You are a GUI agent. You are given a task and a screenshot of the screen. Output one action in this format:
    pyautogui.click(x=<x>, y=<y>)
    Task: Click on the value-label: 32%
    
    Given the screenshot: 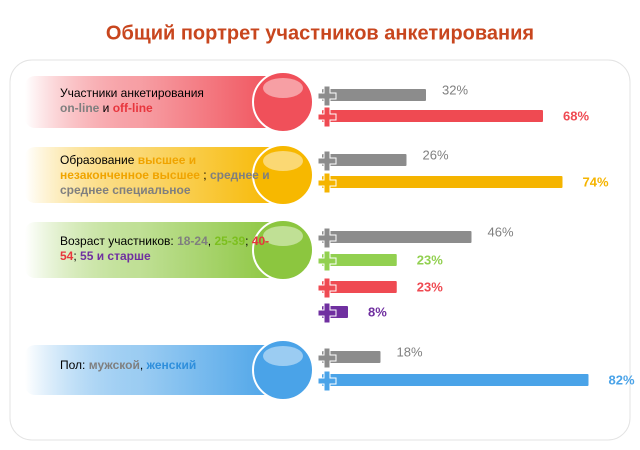 What is the action you would take?
    pyautogui.click(x=455, y=89)
    